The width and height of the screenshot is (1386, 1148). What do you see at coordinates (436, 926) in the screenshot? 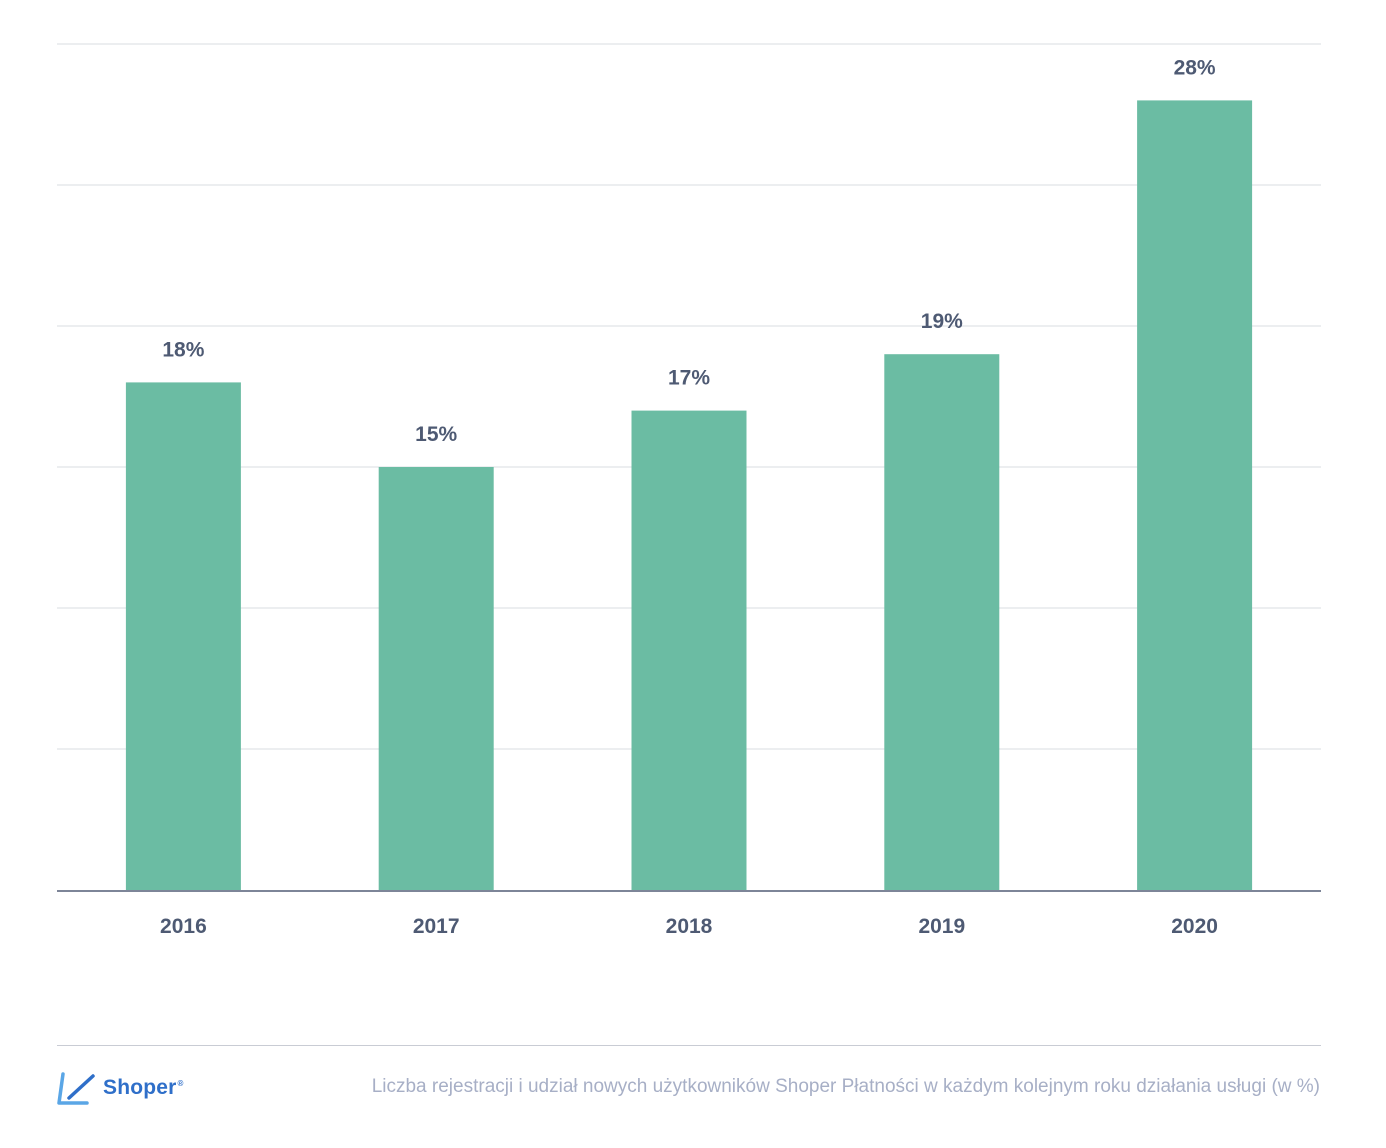
I see `x-tick-label-2017: 2017` at bounding box center [436, 926].